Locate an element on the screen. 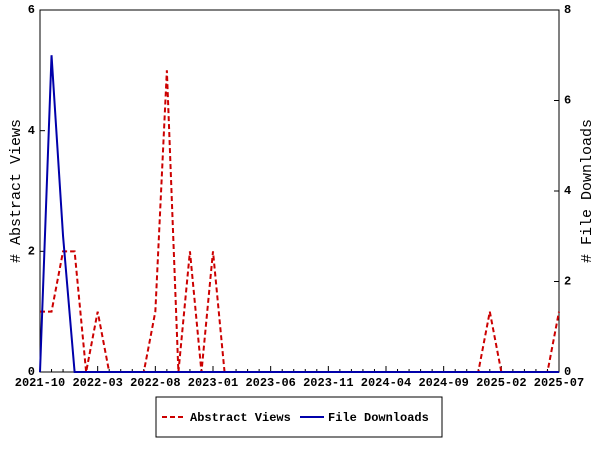 The width and height of the screenshot is (600, 450). x-tick-label: 2024-04 is located at coordinates (386, 383).